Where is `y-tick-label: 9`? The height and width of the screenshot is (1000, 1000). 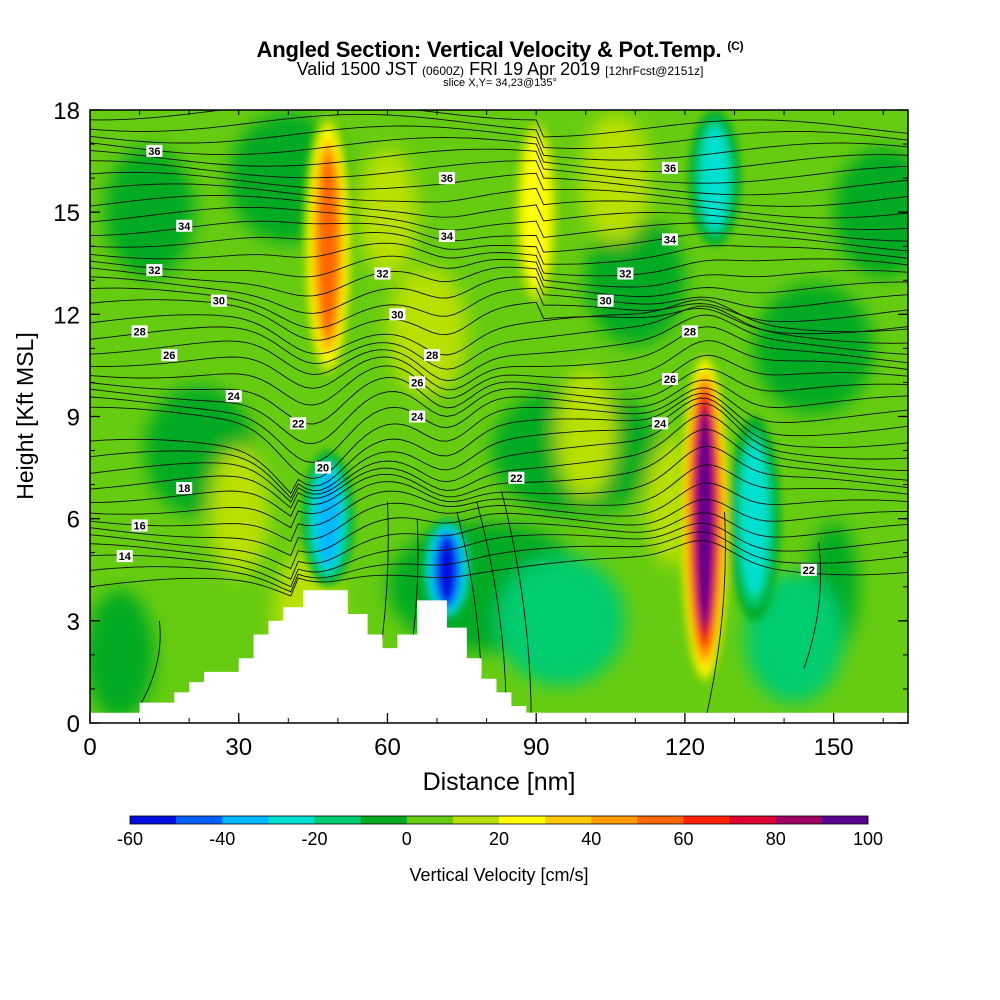
y-tick-label: 9 is located at coordinates (73, 418).